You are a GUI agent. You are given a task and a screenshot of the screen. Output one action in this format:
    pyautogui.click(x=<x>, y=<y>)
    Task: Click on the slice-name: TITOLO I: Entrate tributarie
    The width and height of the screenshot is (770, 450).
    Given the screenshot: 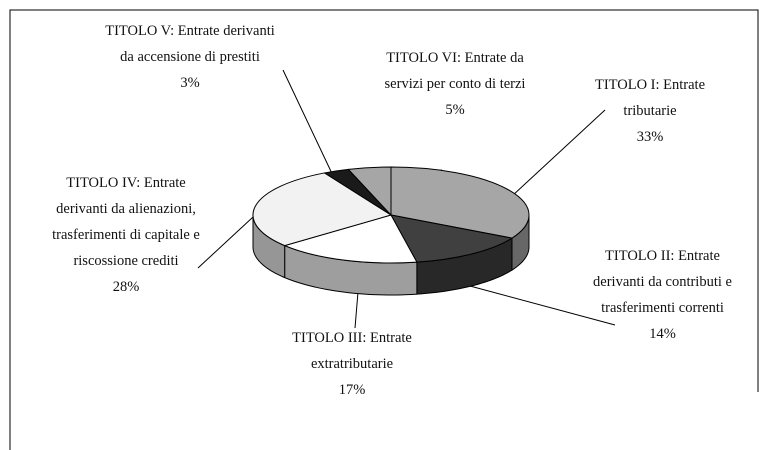 What is the action you would take?
    pyautogui.click(x=650, y=98)
    